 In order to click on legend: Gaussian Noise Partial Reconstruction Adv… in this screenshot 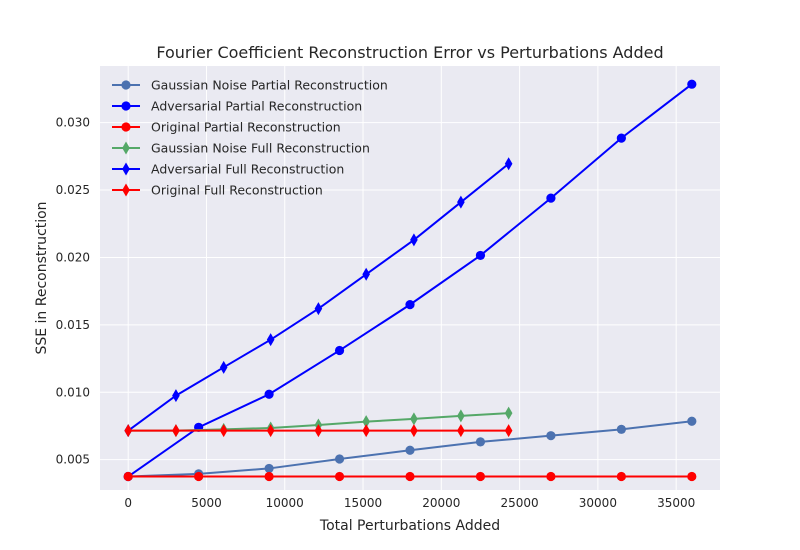, I will do `click(250, 138)`.